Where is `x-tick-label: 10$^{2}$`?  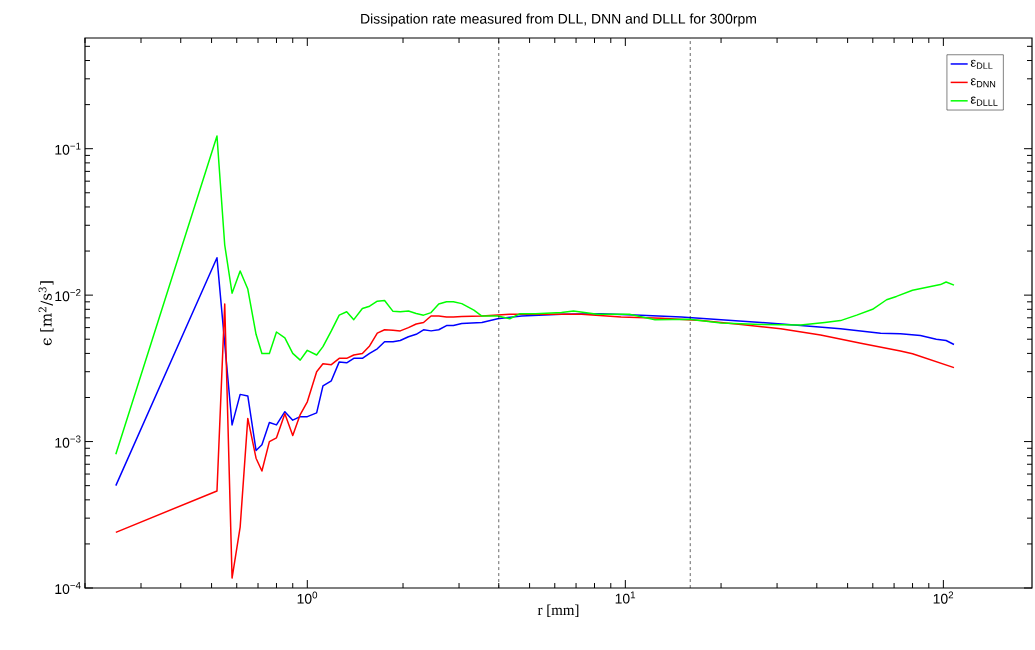 x-tick-label: 10$^{2}$ is located at coordinates (943, 597).